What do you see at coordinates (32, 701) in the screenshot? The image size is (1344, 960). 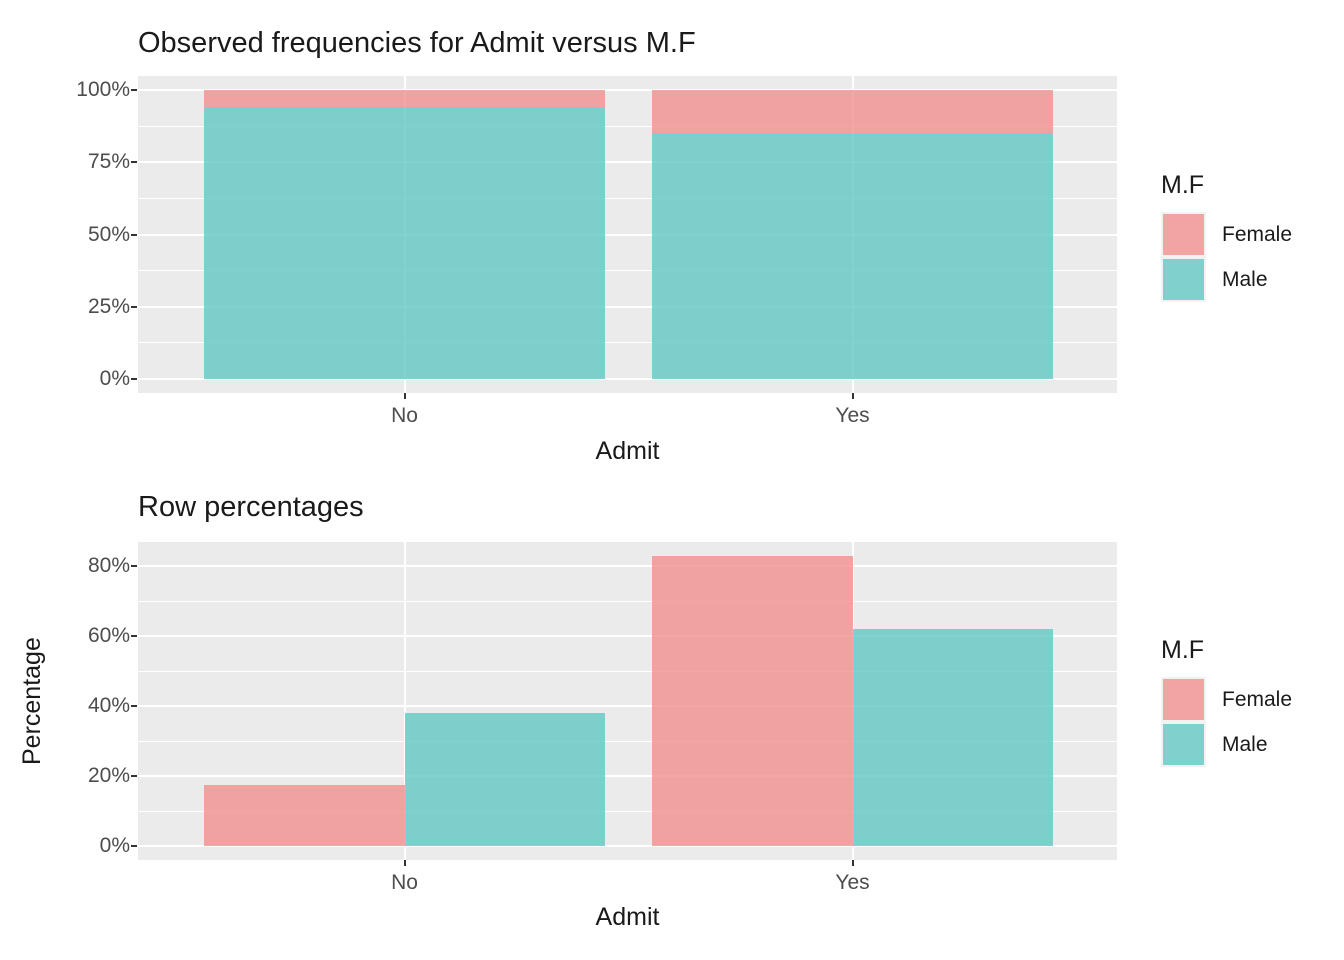 I see `chart2-y-axis-title: Percentage` at bounding box center [32, 701].